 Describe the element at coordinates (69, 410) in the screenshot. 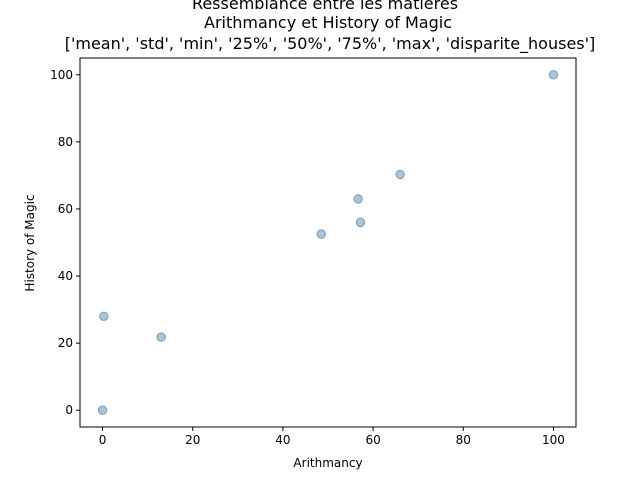

I see `y-tick-label-0: 0` at that location.